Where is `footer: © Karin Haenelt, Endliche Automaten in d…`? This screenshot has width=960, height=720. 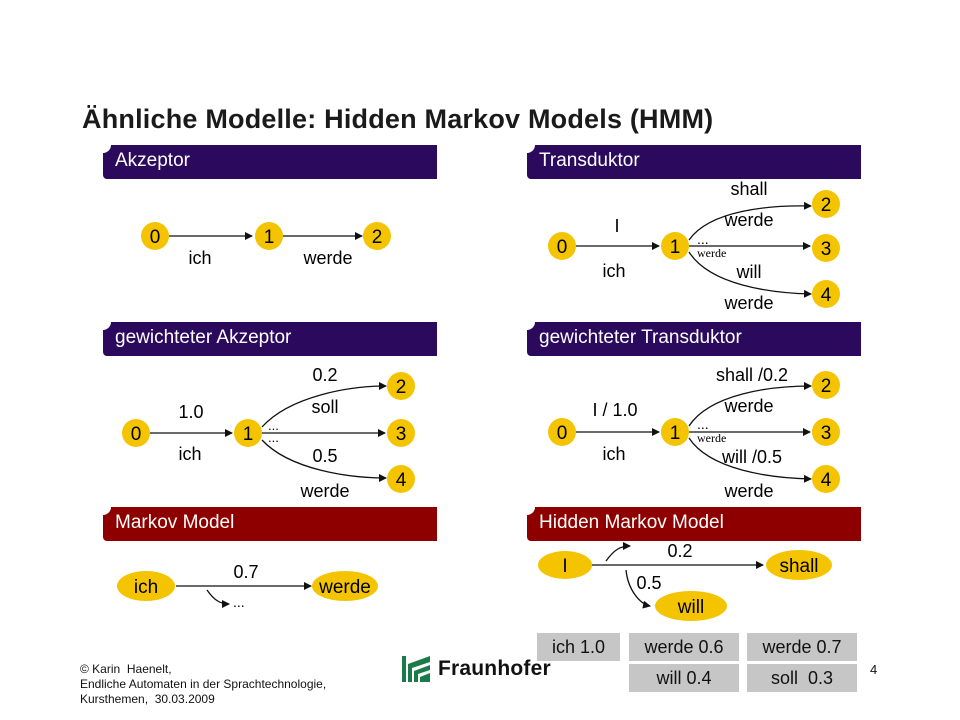 footer: © Karin Haenelt, Endliche Automaten in d… is located at coordinates (203, 684).